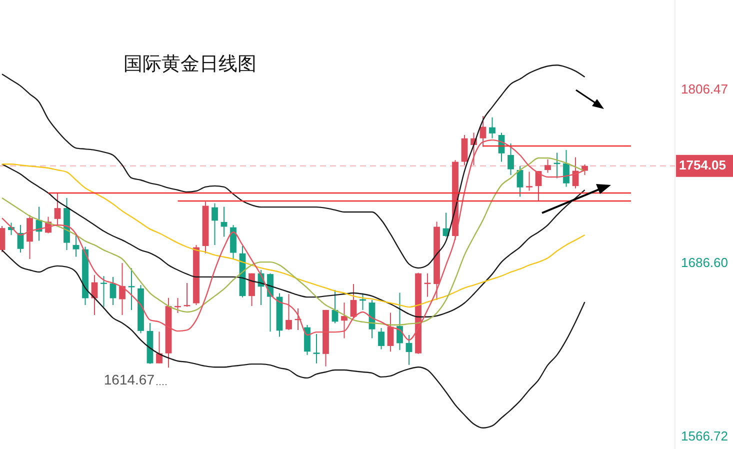  Describe the element at coordinates (129, 379) in the screenshot. I see `annotation: 1614.67` at that location.